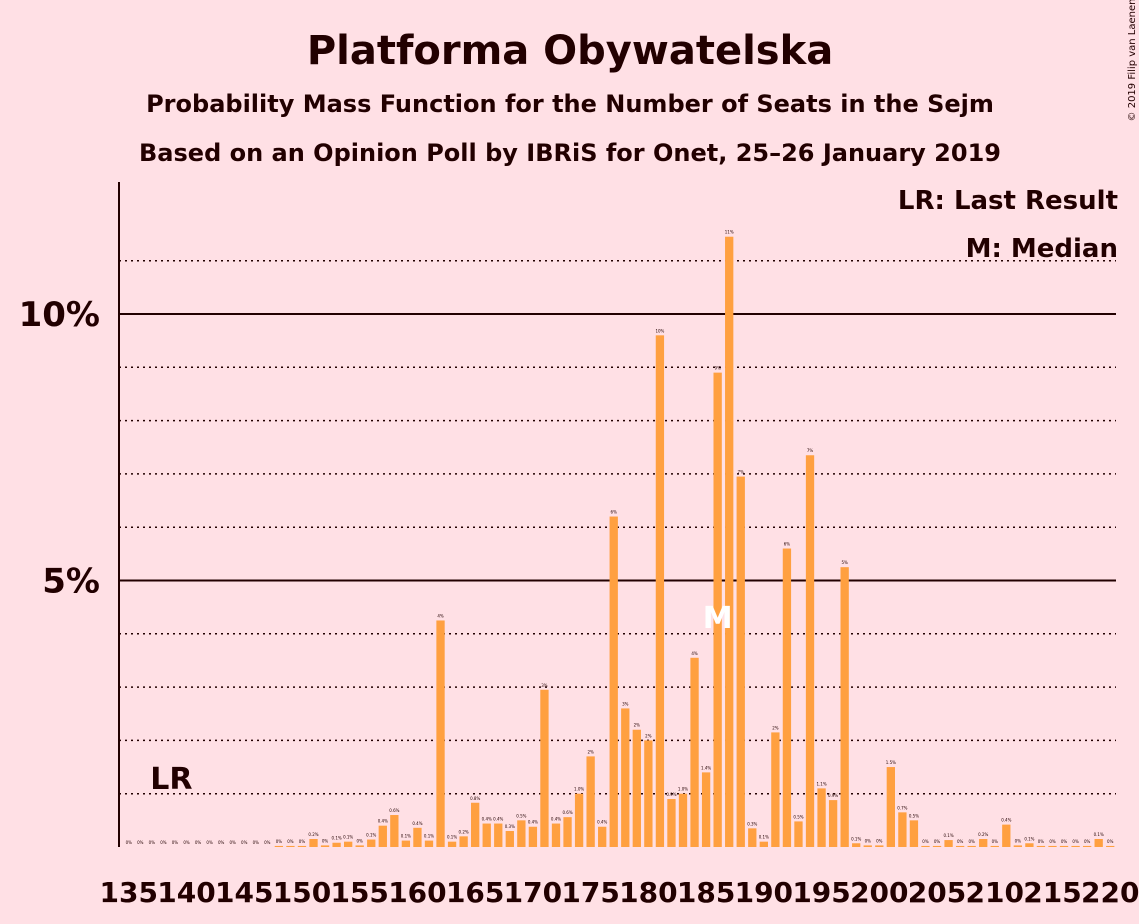  What do you see at coordinates (925, 841) in the screenshot?
I see `bar-label-seat-204: 0%` at bounding box center [925, 841].